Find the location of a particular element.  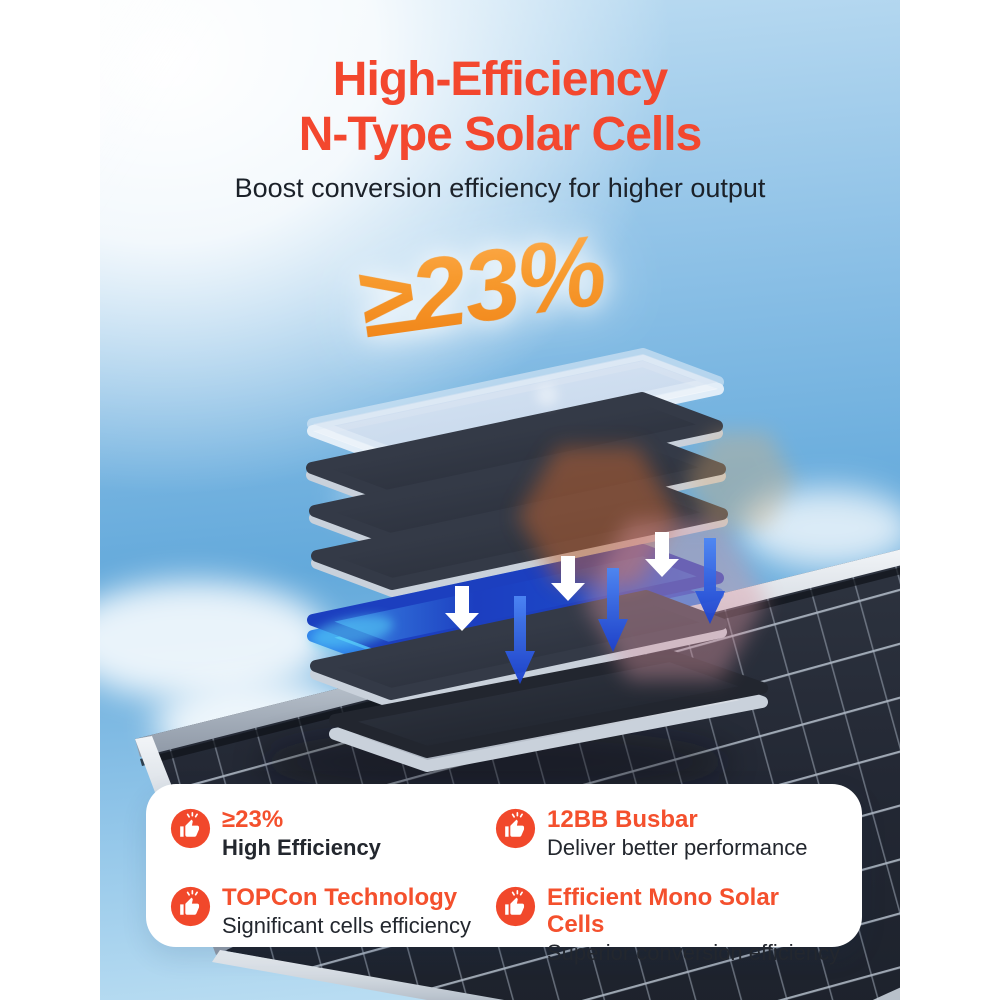

blue-down-arrows is located at coordinates (615, 611).